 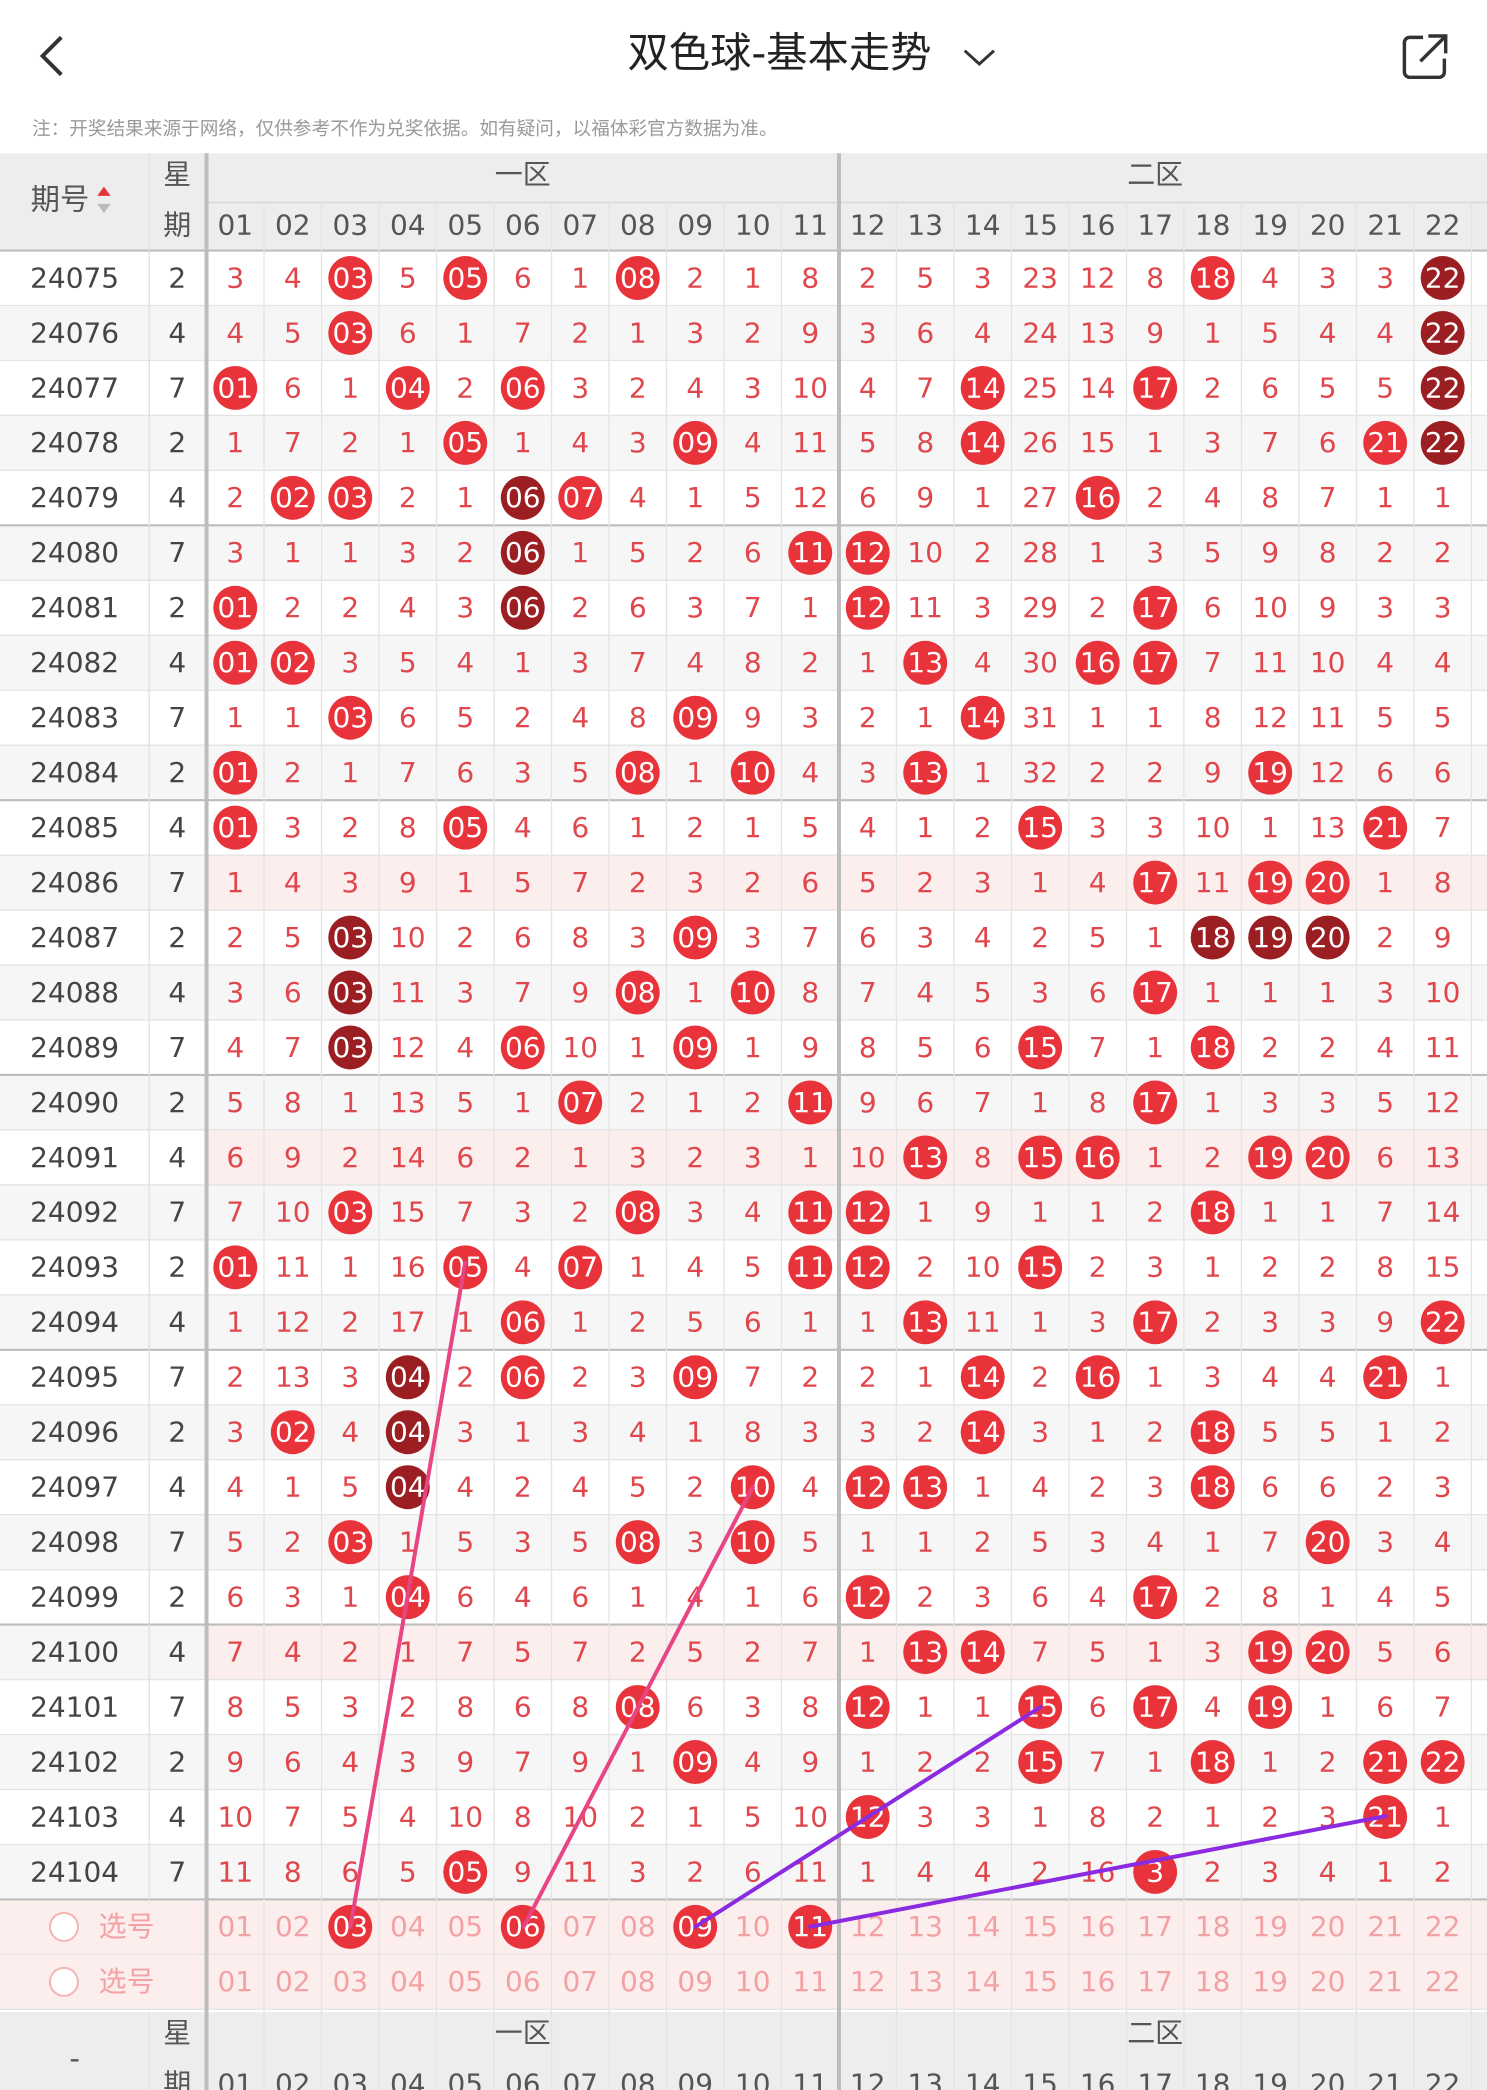 What do you see at coordinates (104, 208) in the screenshot?
I see `sort-down` at bounding box center [104, 208].